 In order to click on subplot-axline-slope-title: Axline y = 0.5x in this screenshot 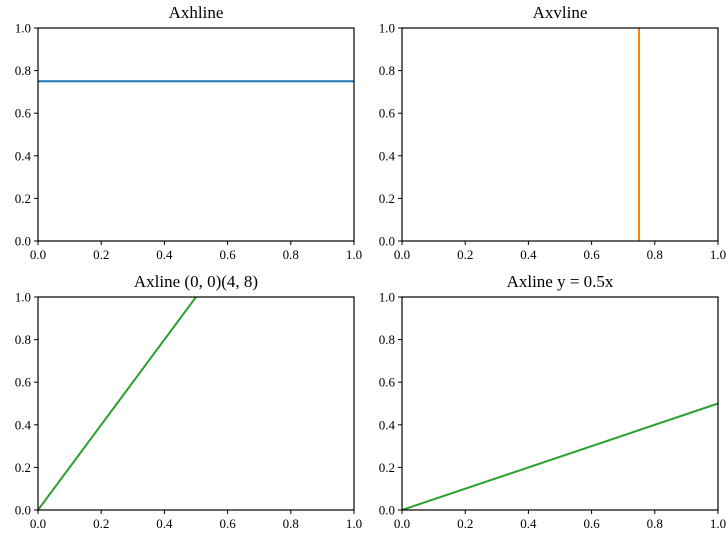, I will do `click(560, 281)`.